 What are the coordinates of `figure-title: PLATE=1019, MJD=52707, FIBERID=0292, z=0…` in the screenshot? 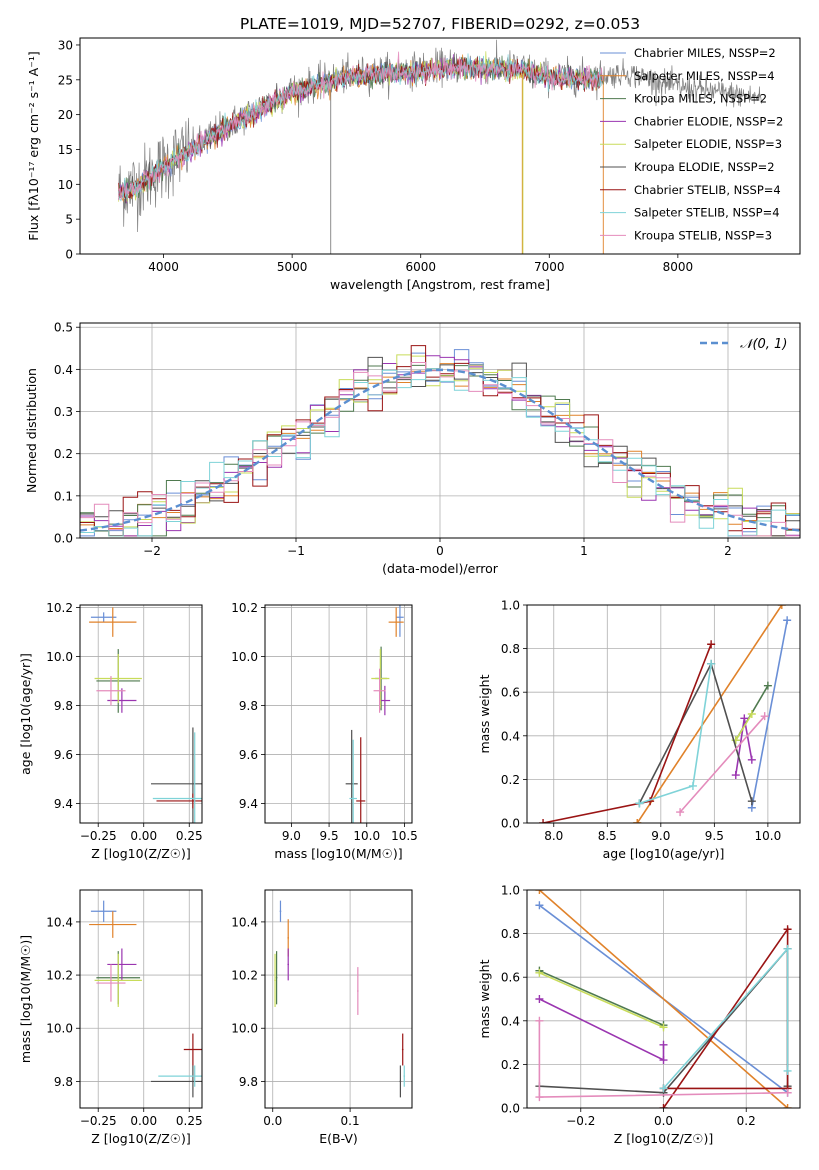 It's located at (440, 24).